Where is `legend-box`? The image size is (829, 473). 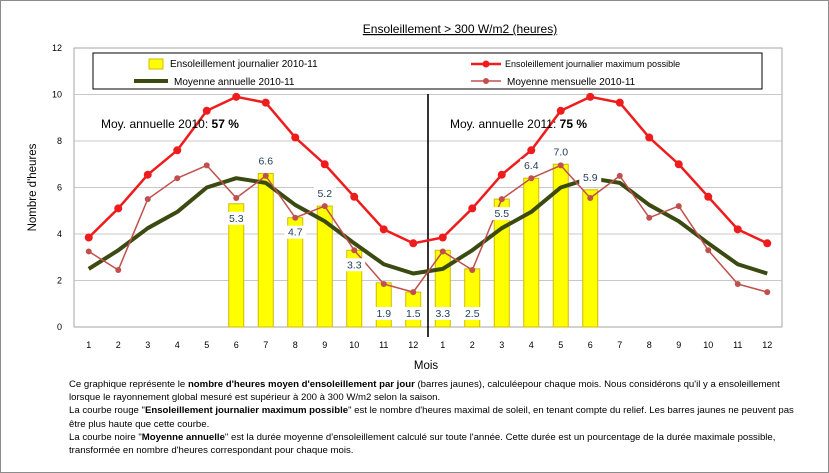 legend-box is located at coordinates (427, 71).